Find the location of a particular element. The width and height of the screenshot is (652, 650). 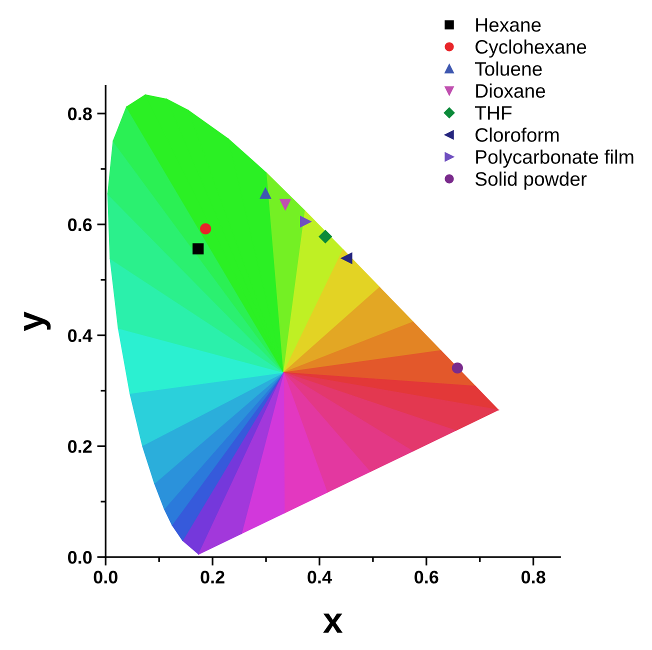

y-tick-label: 0.0 is located at coordinates (80, 557).